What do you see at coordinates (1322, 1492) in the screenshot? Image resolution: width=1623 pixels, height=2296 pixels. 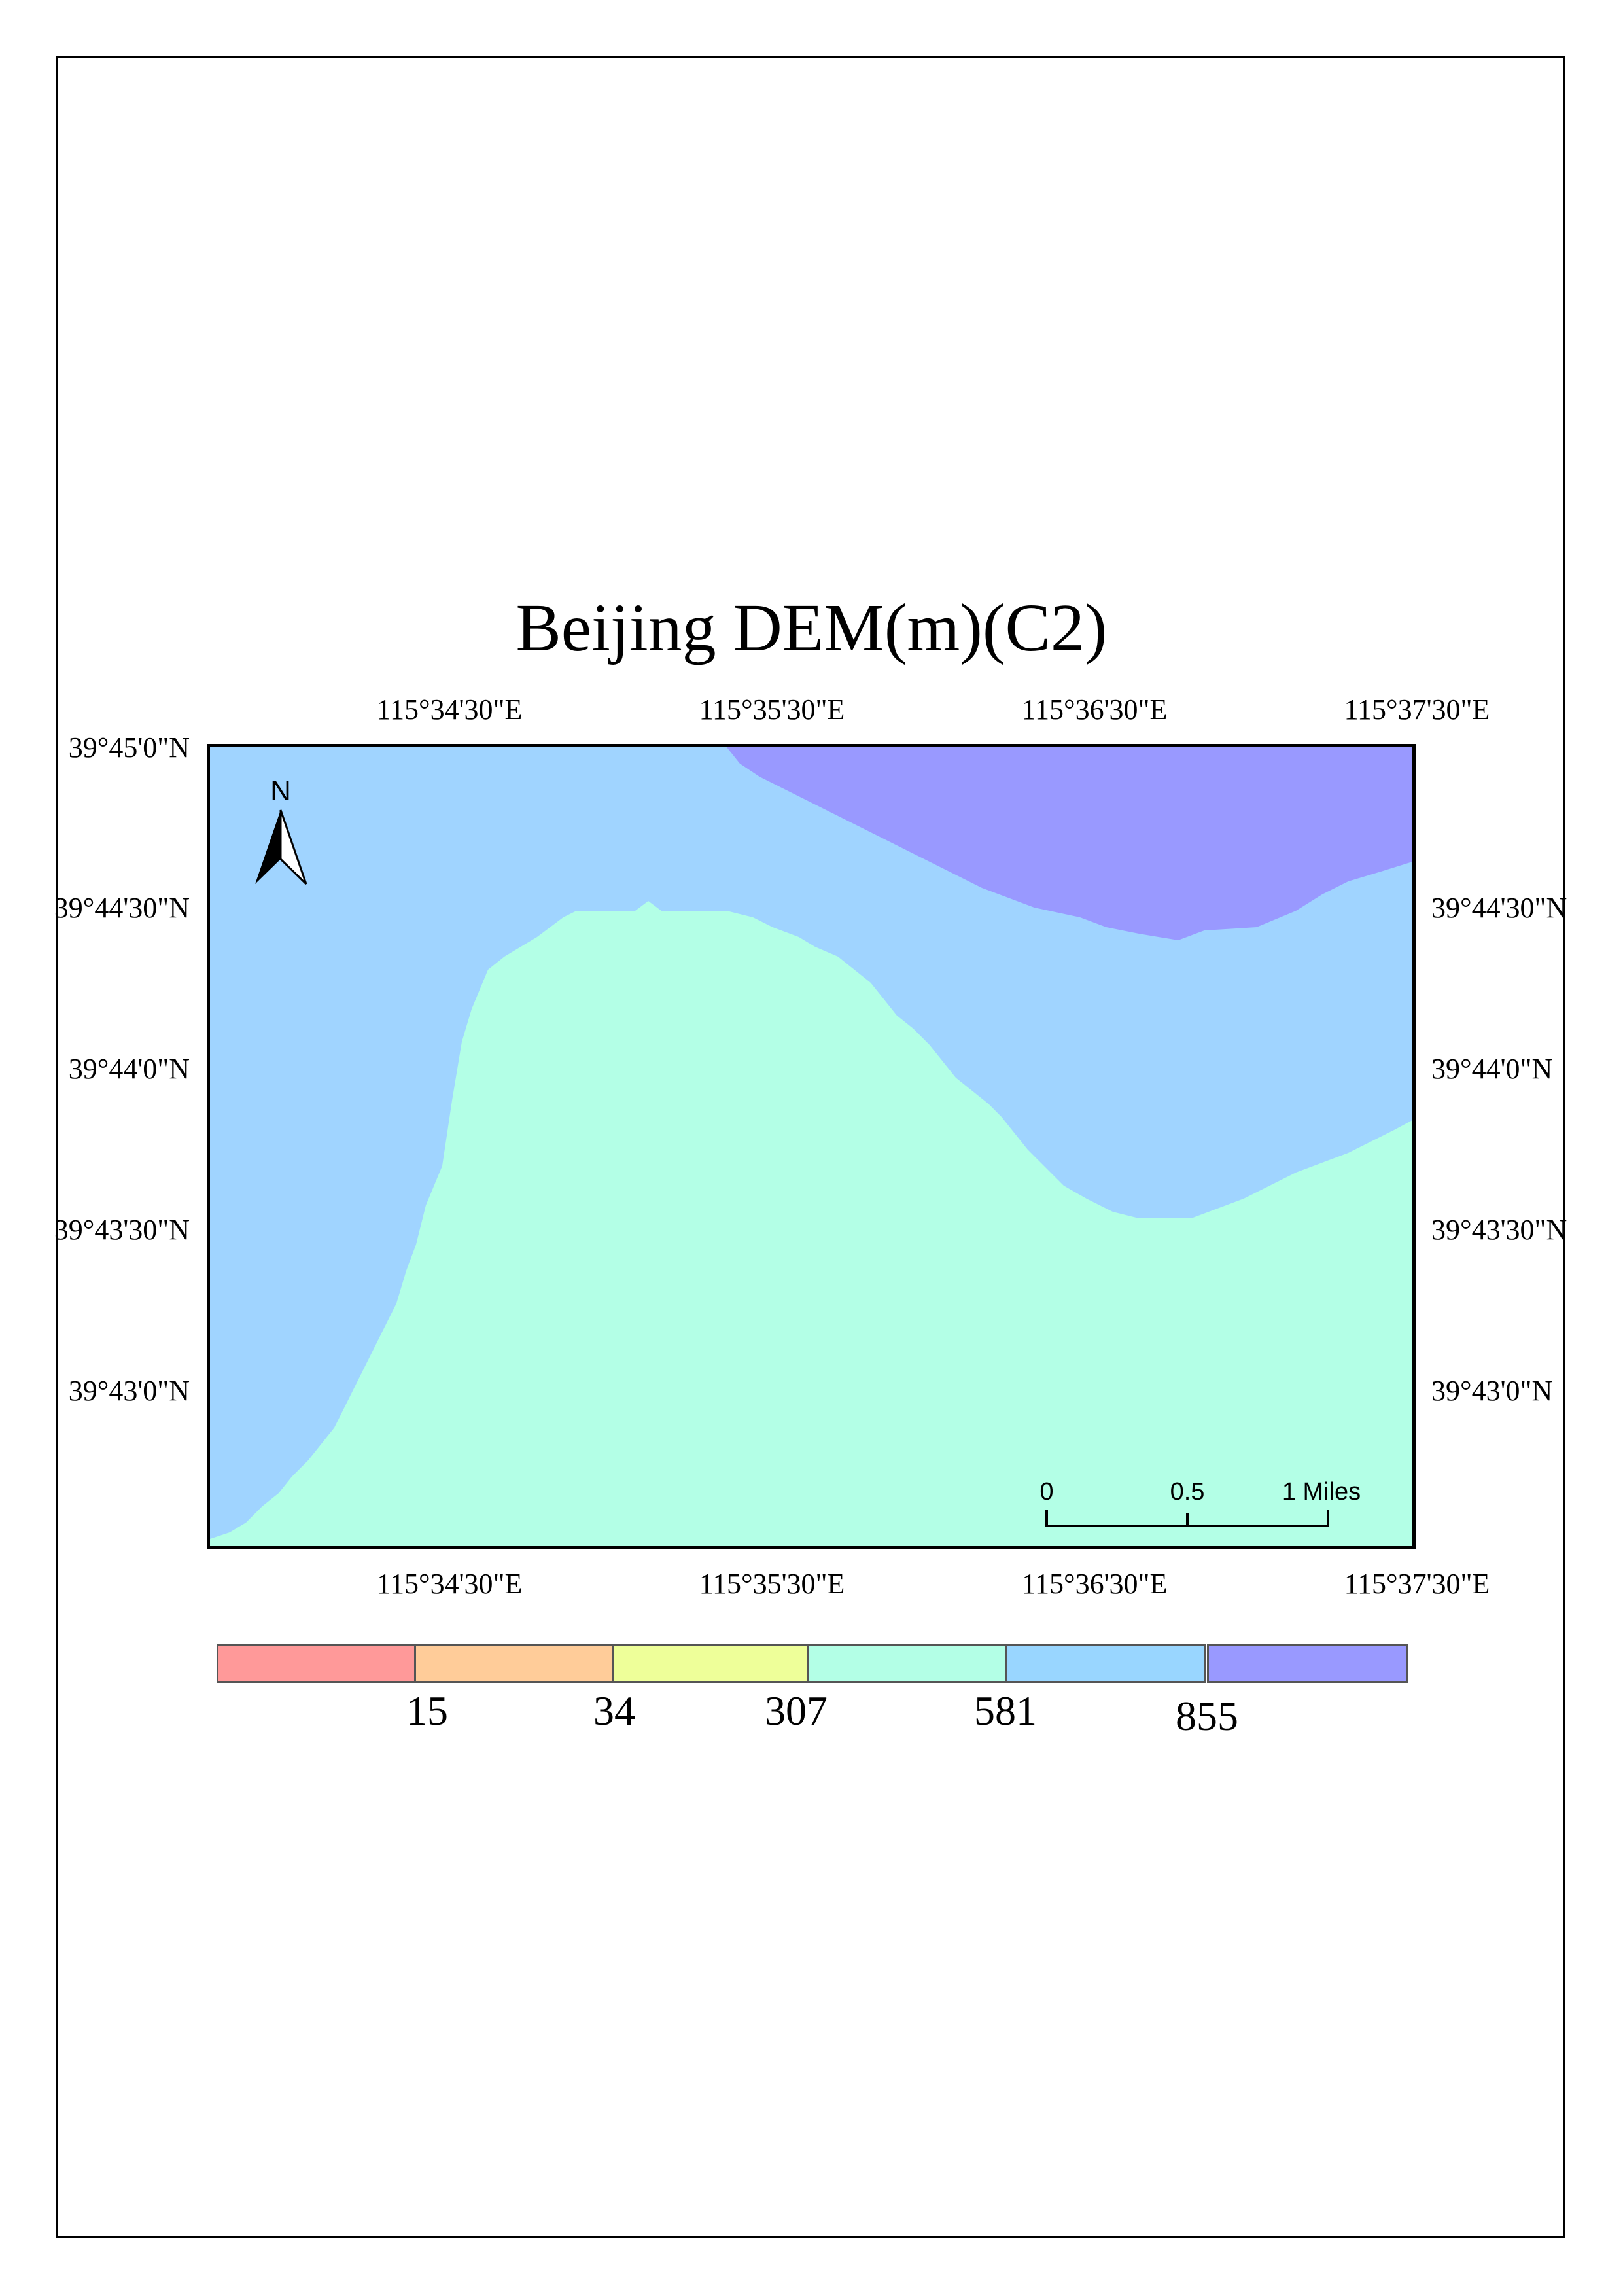 I see `scale-label-1: 1 Miles` at bounding box center [1322, 1492].